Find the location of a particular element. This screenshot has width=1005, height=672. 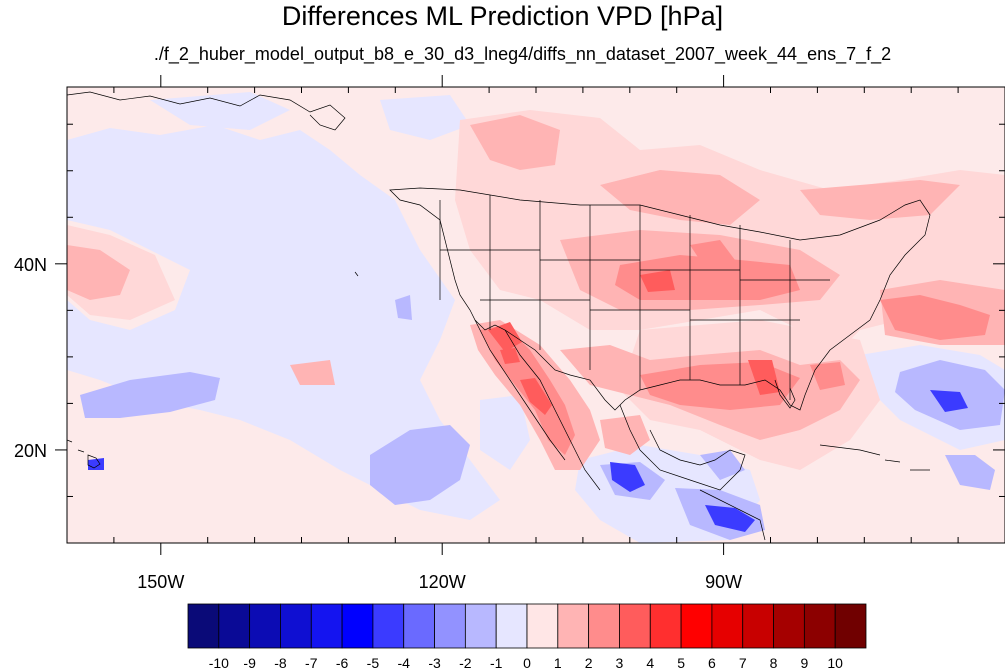

baja-coastline is located at coordinates (537, 405).